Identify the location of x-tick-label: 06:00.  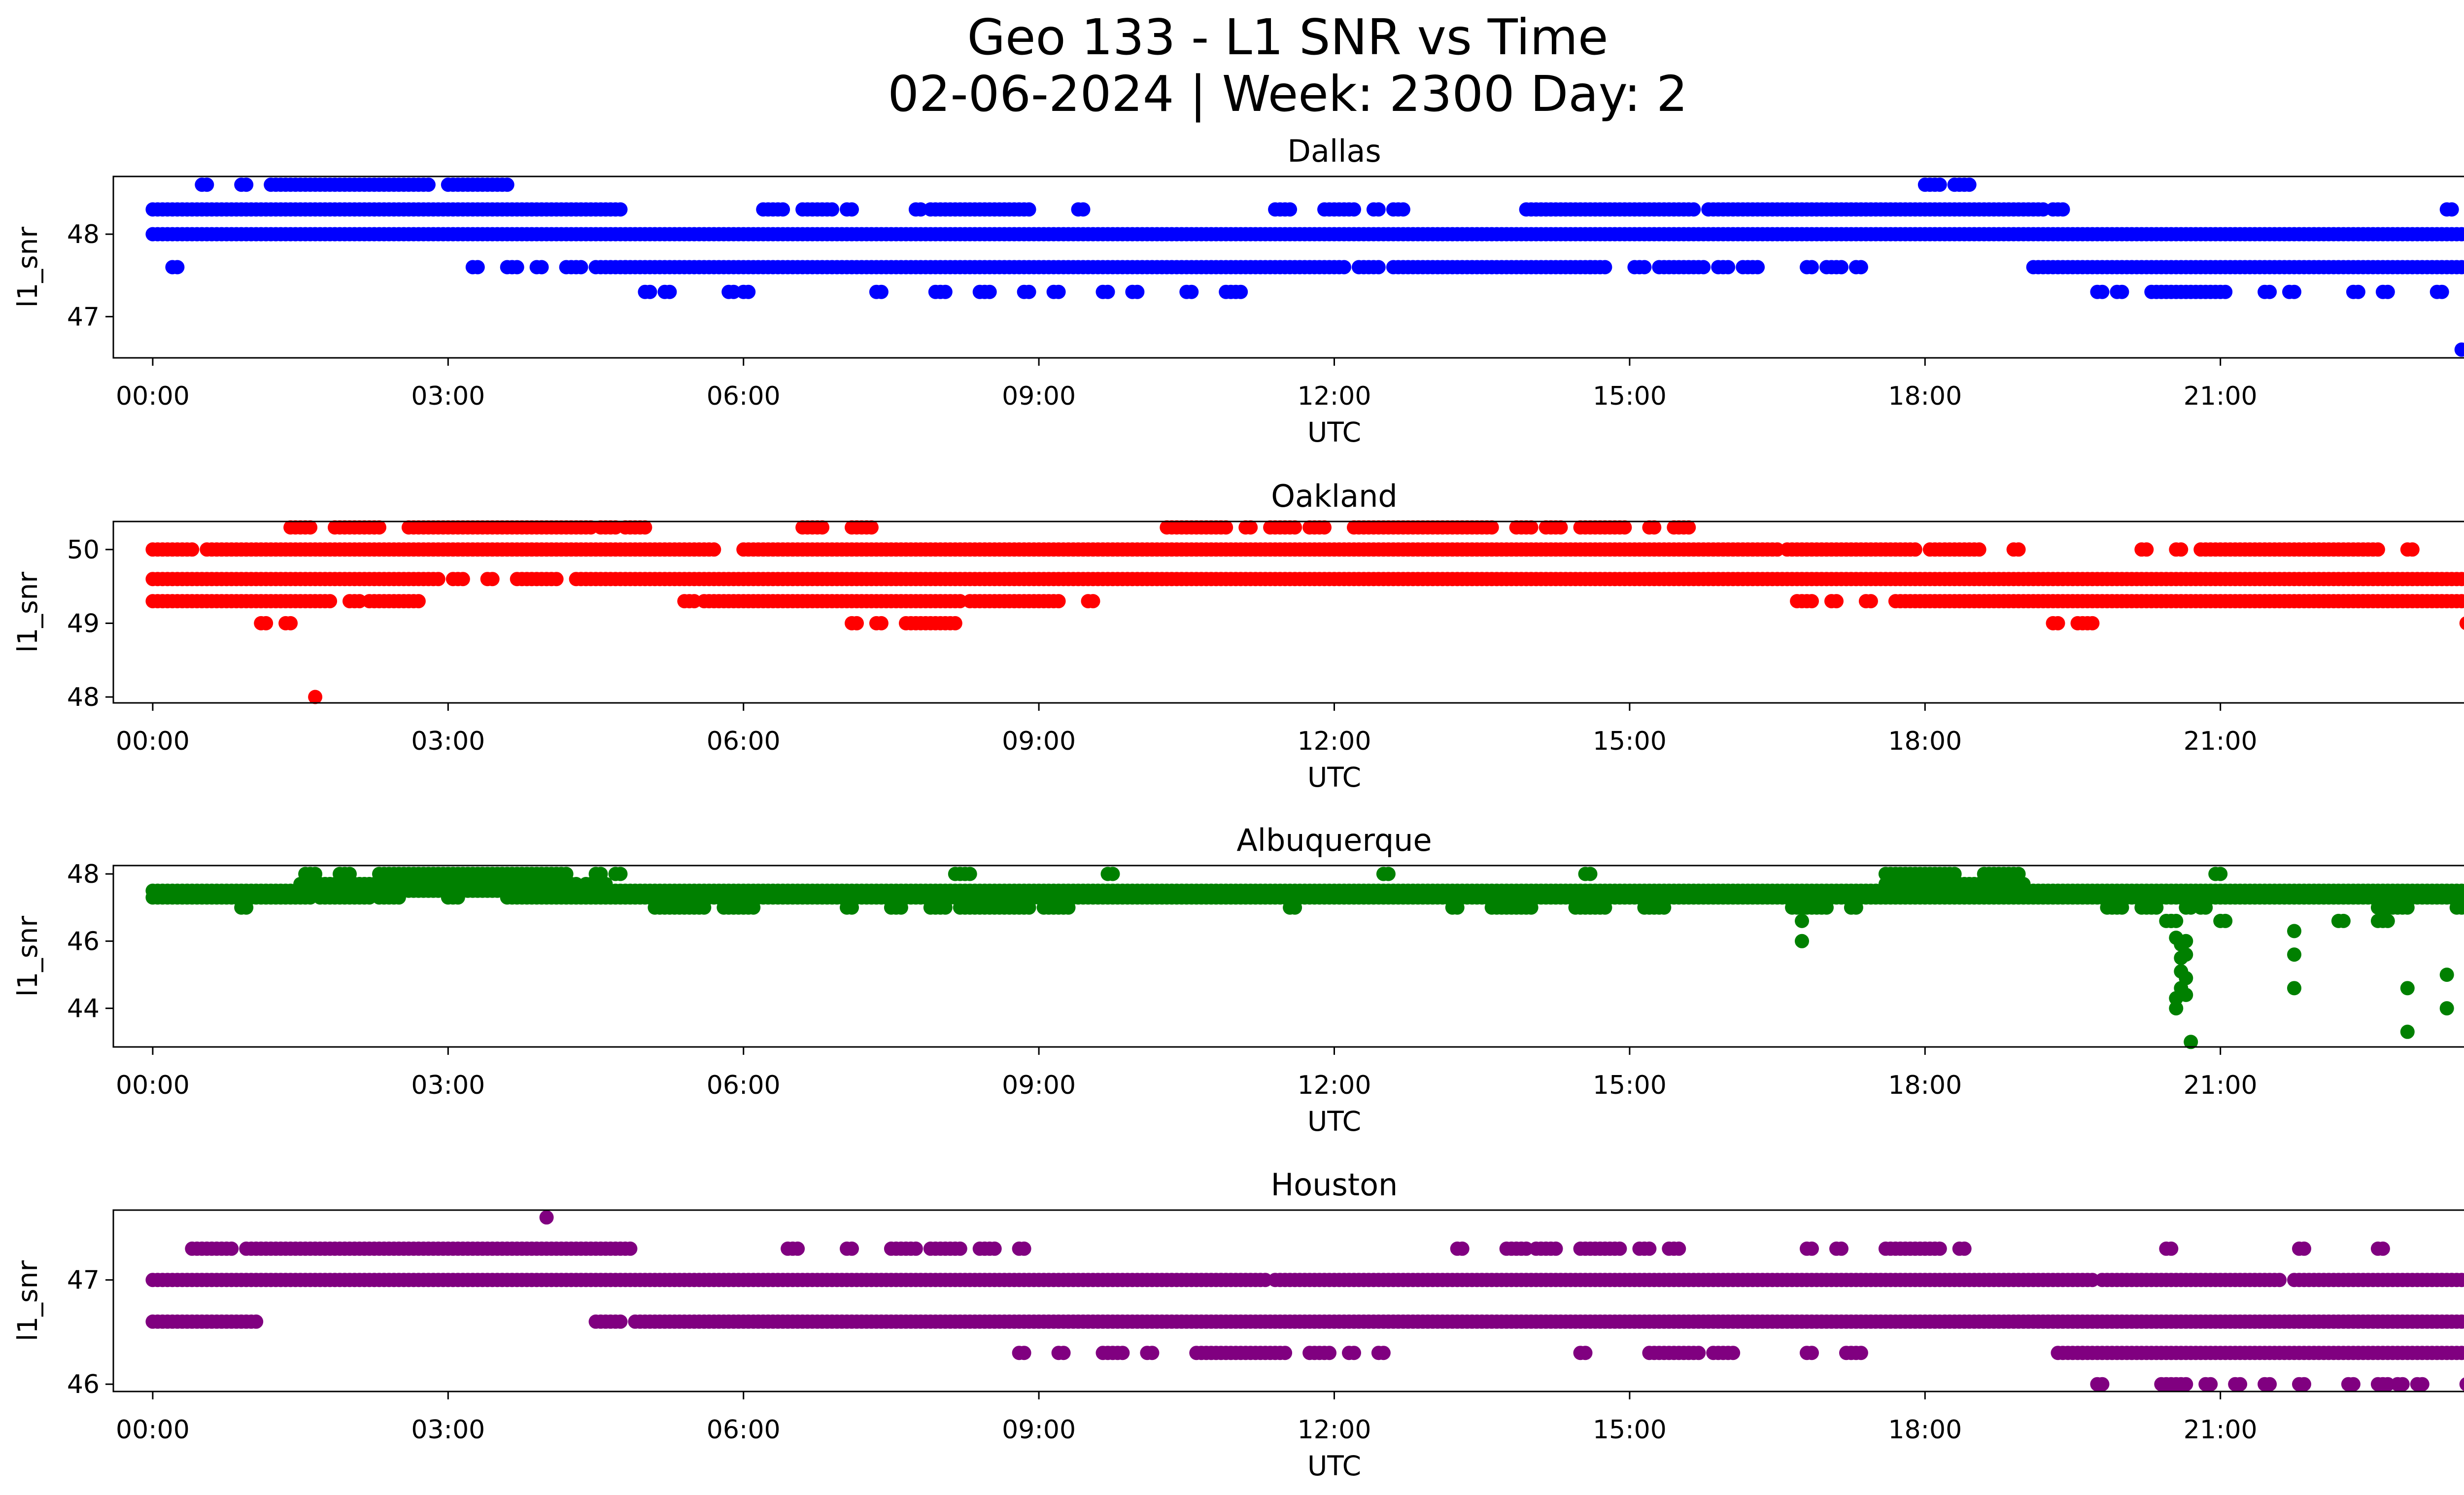
(744, 1085).